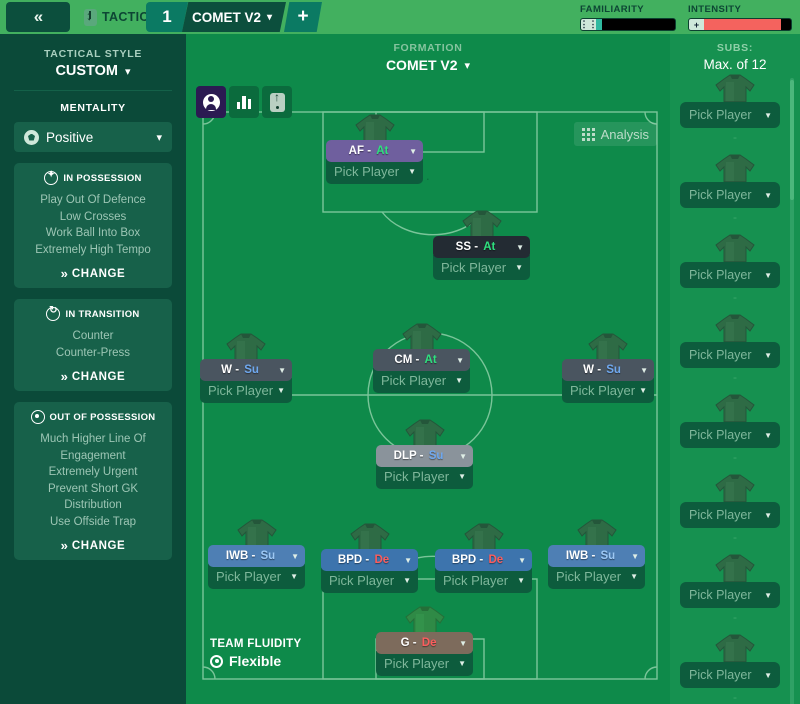 This screenshot has height=704, width=800. What do you see at coordinates (363, 560) in the screenshot?
I see `role-label: BPD - De` at bounding box center [363, 560].